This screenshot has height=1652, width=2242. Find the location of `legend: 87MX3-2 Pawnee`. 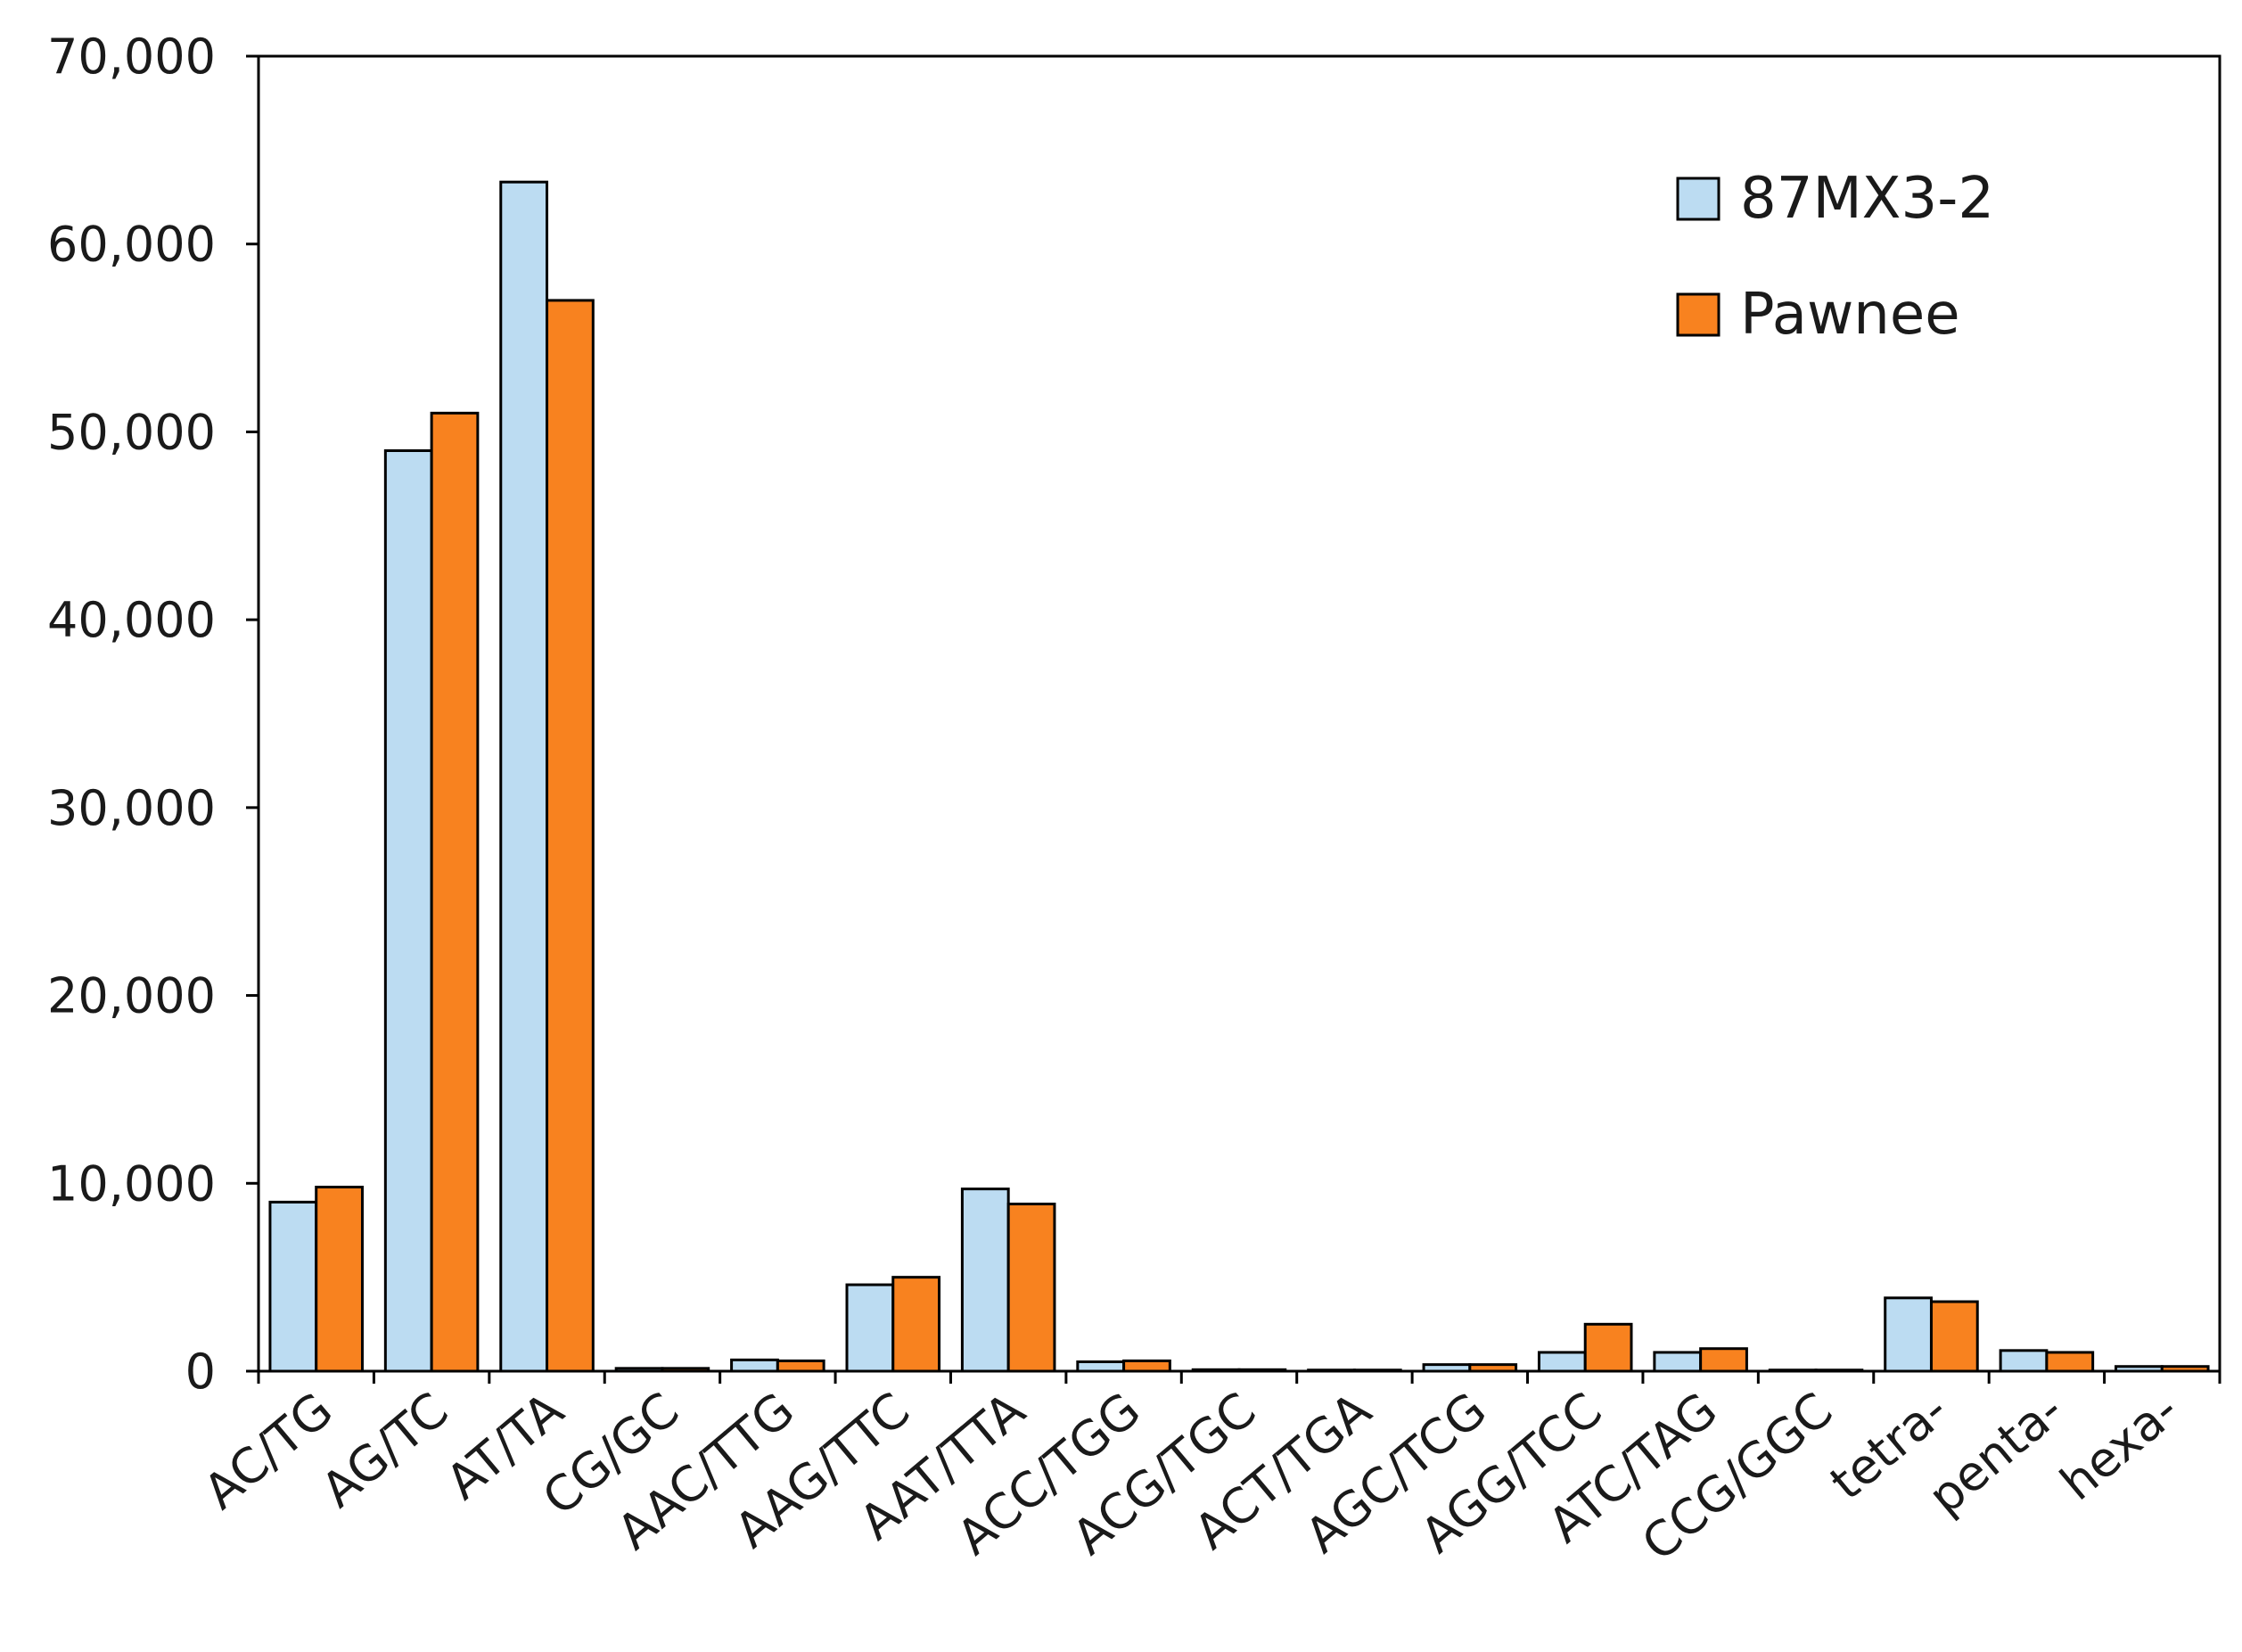

legend: 87MX3-2 Pawnee is located at coordinates (1835, 257).